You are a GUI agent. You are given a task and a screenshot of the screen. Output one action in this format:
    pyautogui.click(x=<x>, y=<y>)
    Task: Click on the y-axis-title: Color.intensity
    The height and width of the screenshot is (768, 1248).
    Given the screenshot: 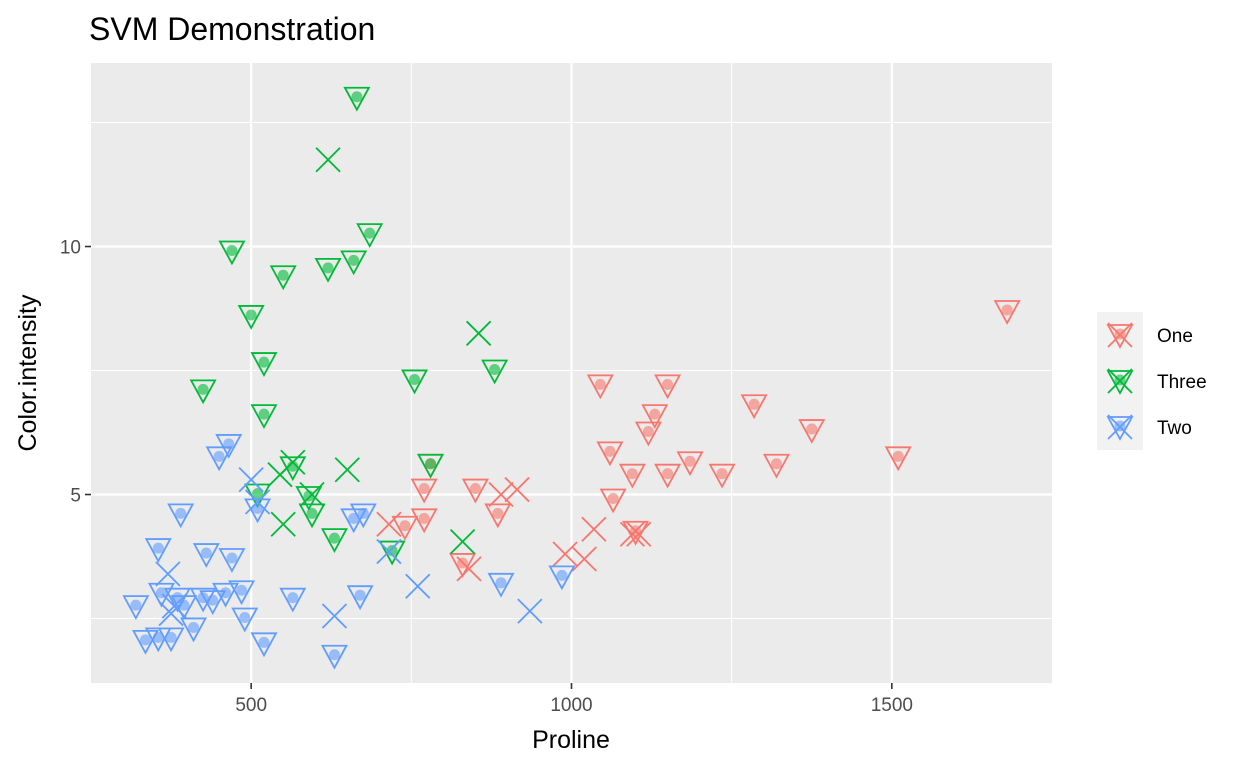 What is the action you would take?
    pyautogui.click(x=28, y=373)
    